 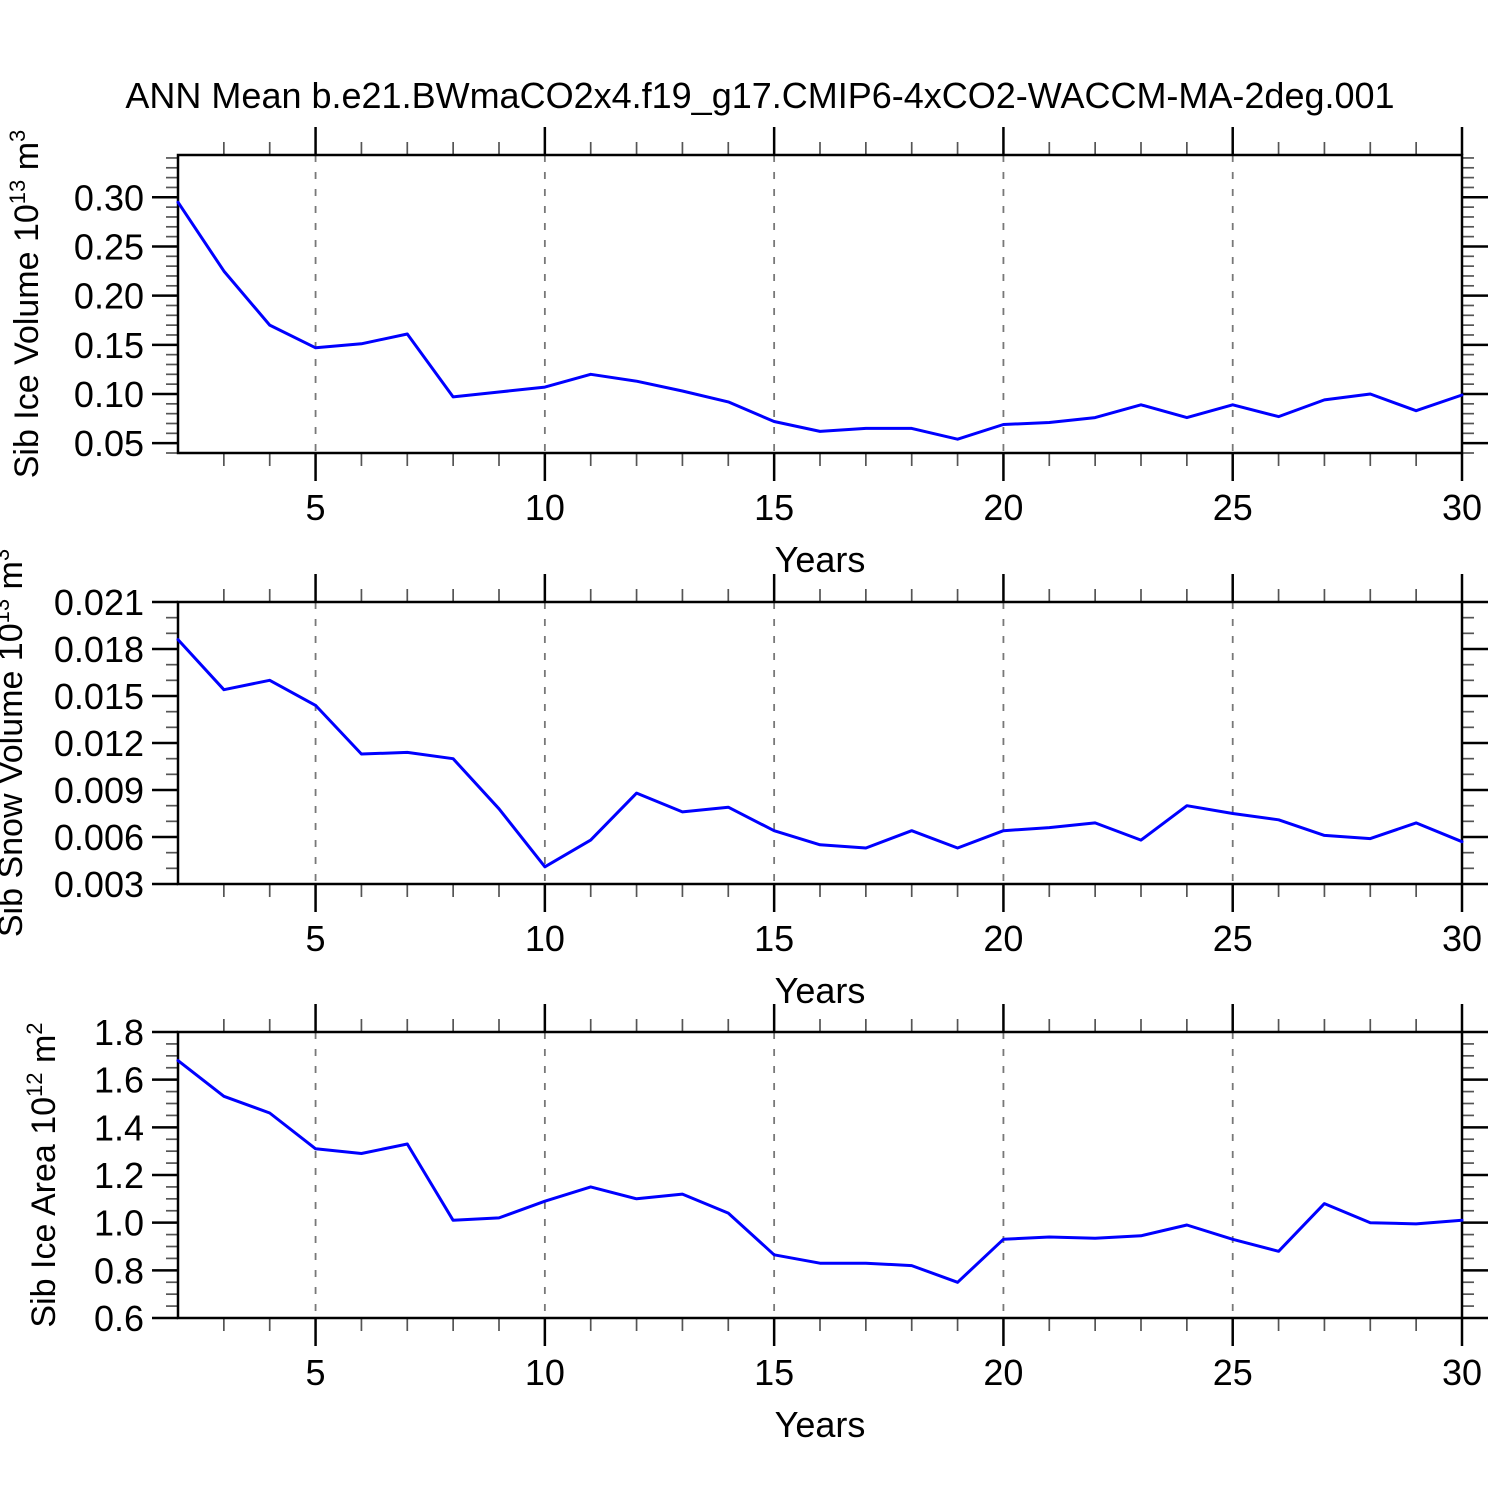 I want to click on y-tick-label: 0.003, so click(x=99, y=884).